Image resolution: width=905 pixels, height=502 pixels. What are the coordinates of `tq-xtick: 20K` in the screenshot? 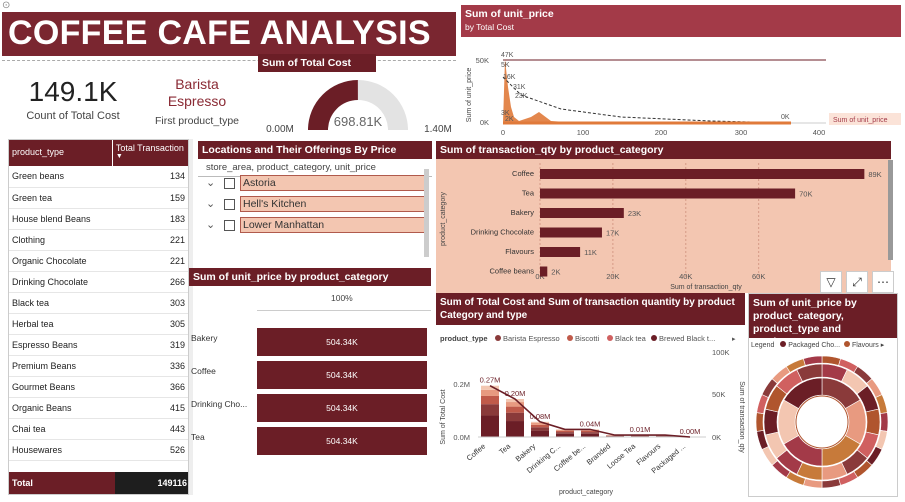 It's located at (612, 276).